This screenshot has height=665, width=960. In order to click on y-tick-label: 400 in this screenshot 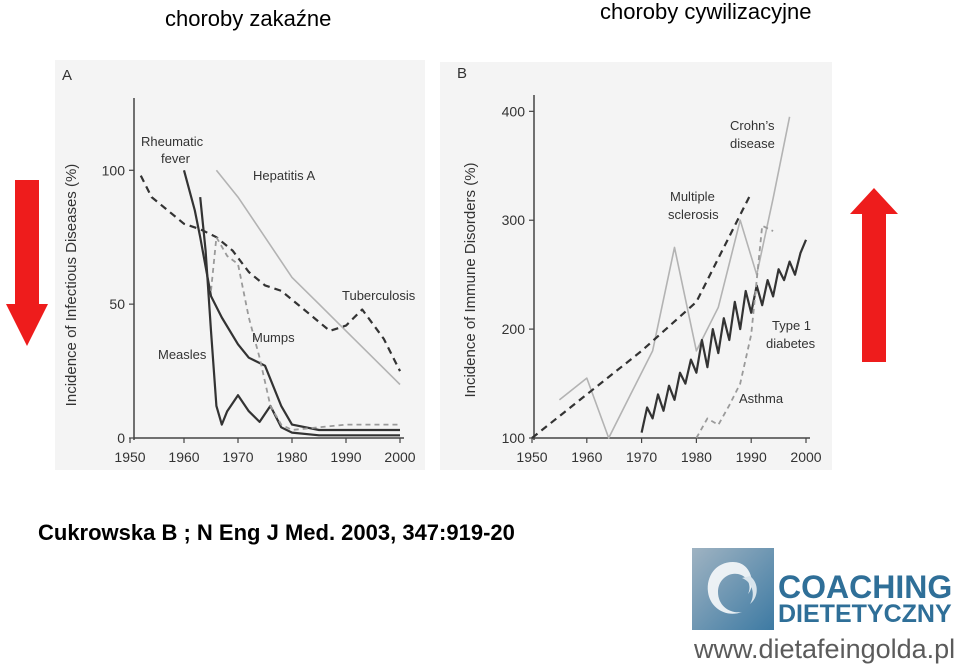, I will do `click(514, 111)`.